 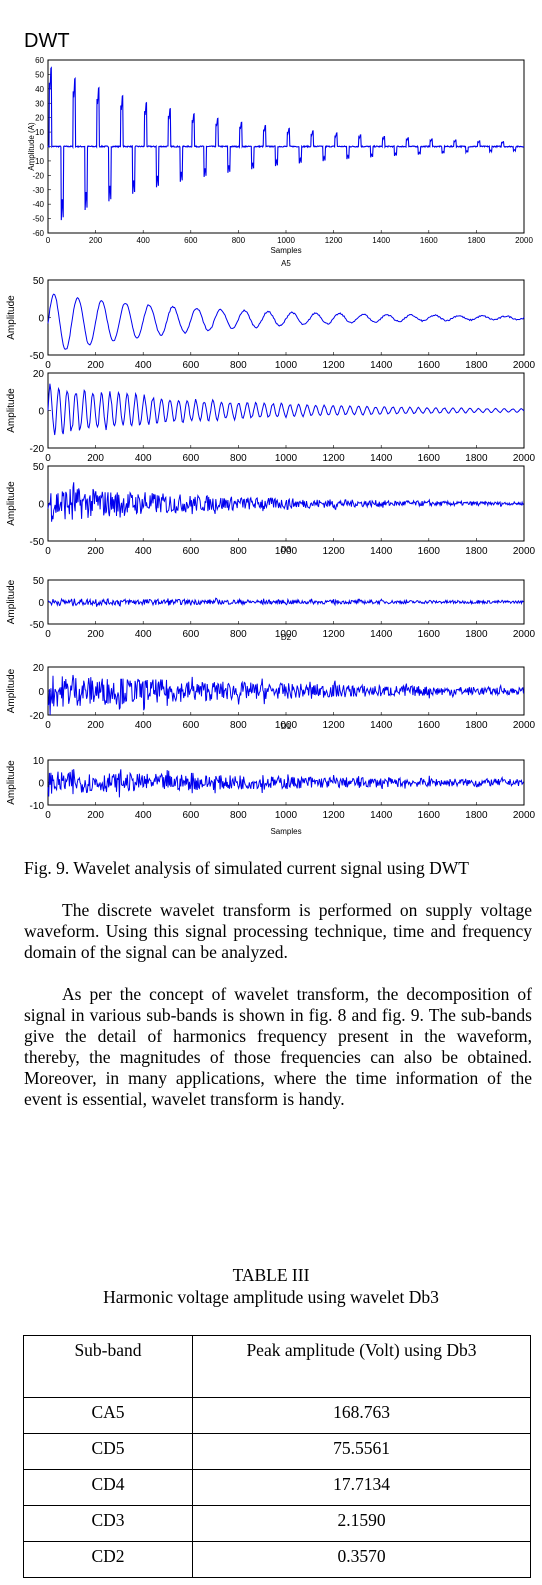 What do you see at coordinates (39, 761) in the screenshot?
I see `y-tick-label: 10` at bounding box center [39, 761].